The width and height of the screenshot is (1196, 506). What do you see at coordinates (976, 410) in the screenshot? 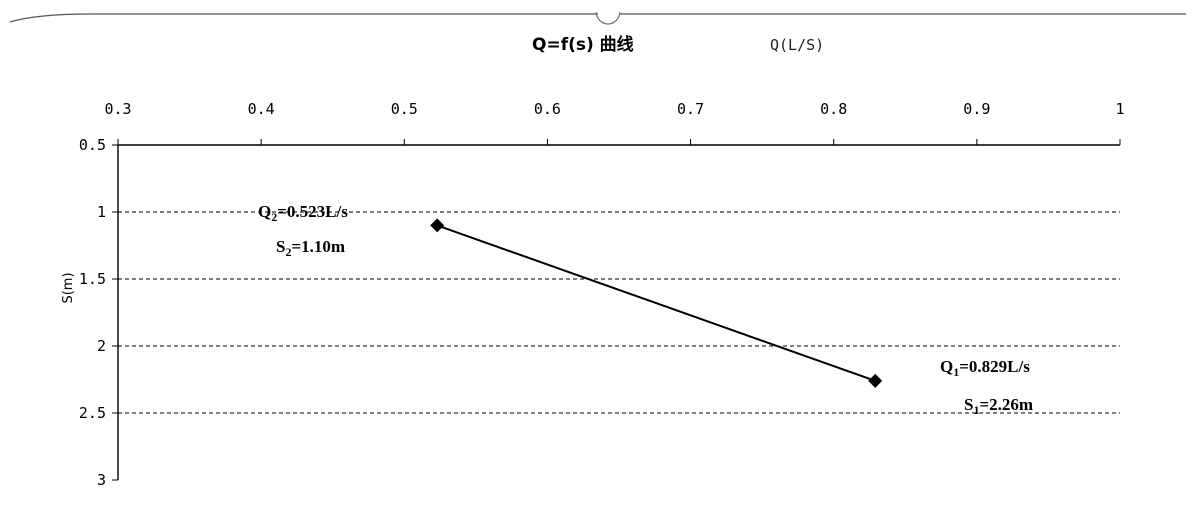
I see `annotation-s1-sub: 1` at bounding box center [976, 410].